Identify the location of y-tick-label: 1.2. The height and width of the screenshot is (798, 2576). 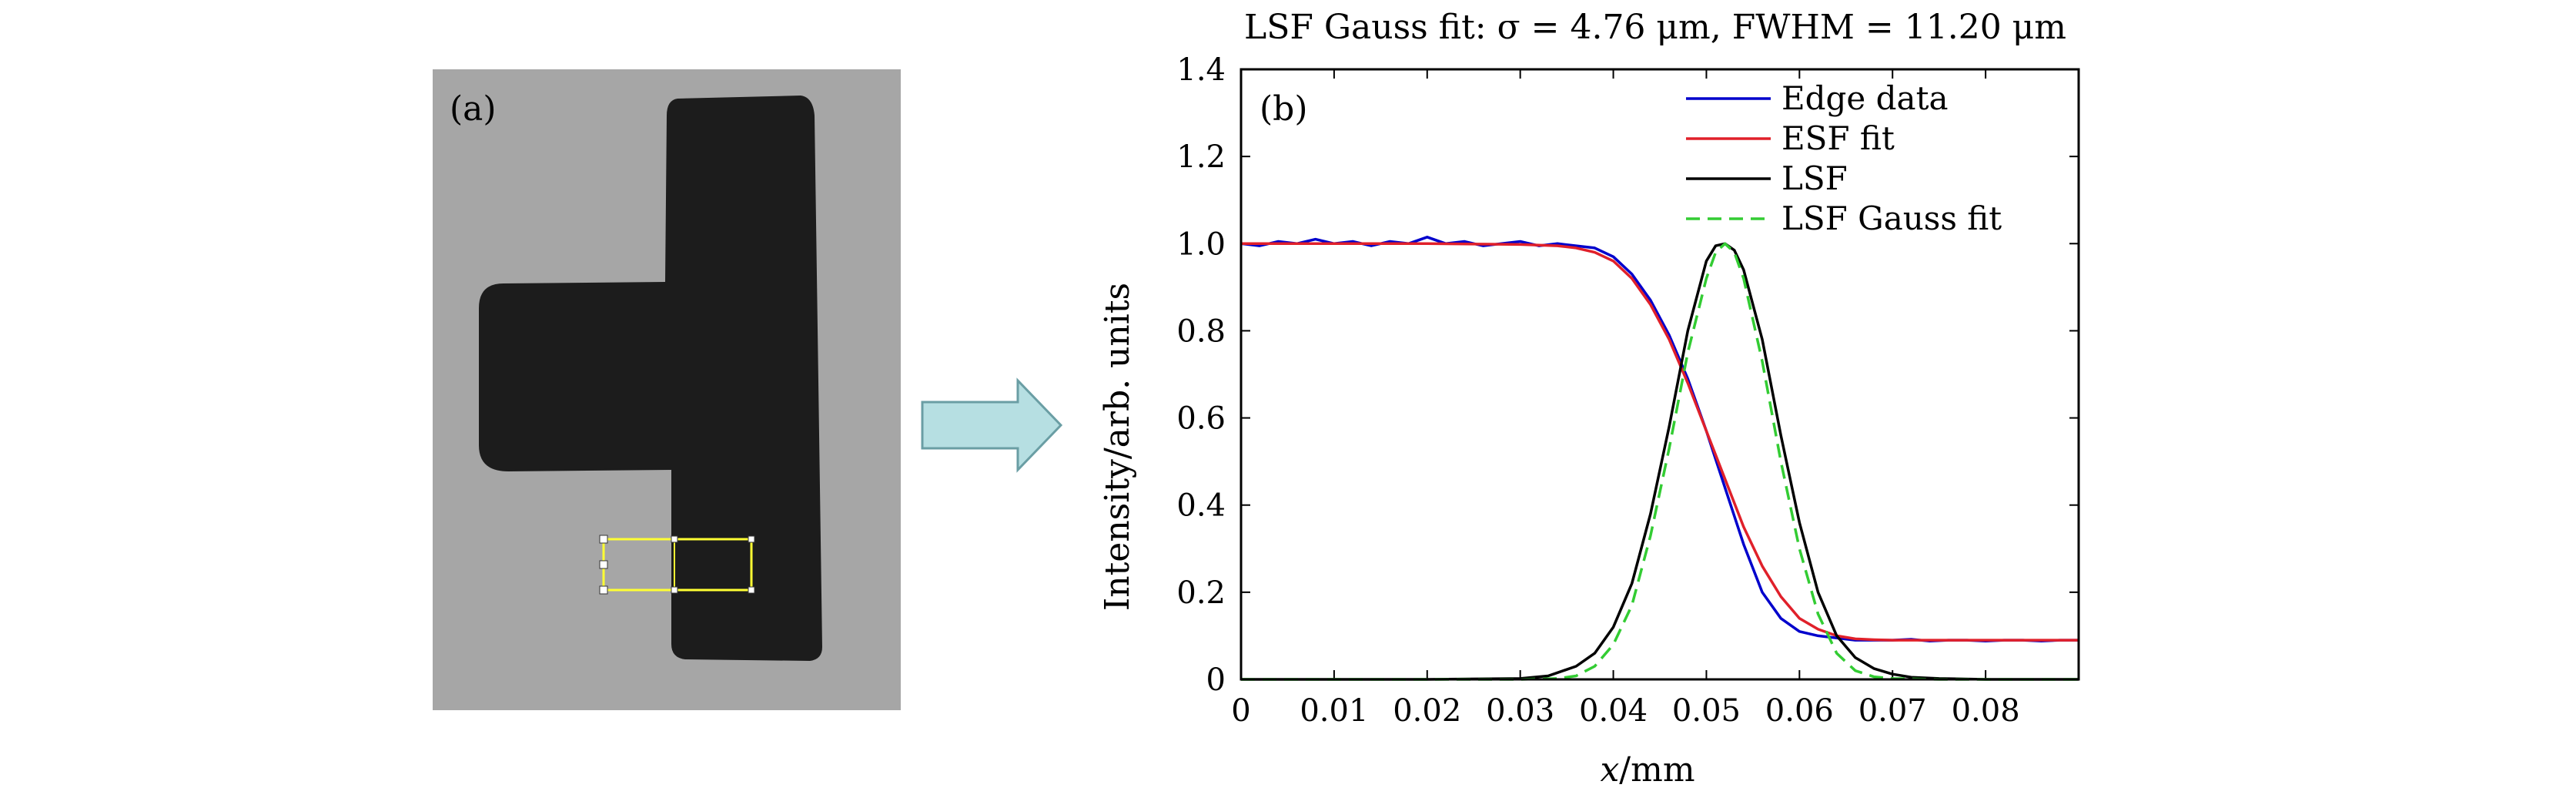
(1201, 157).